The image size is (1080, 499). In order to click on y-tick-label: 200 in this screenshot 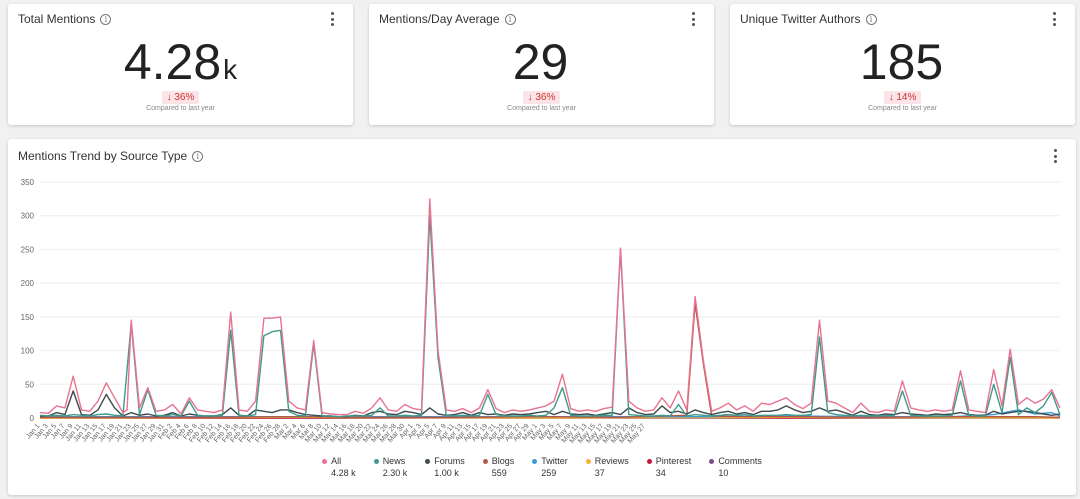, I will do `click(28, 283)`.